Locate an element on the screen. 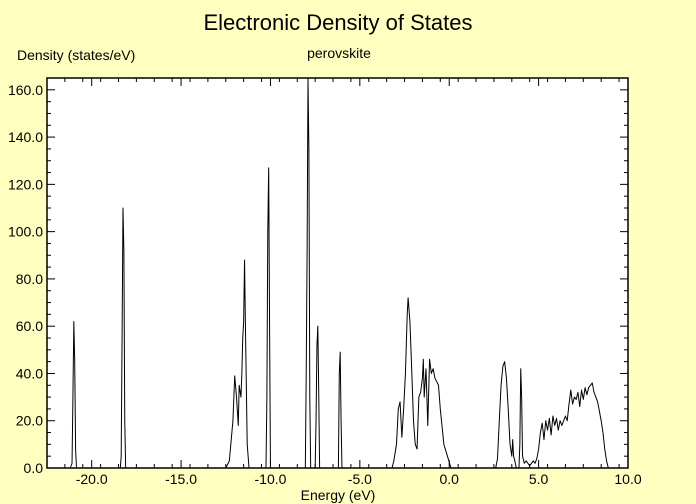  y-tick-label: 60.0 is located at coordinates (29, 326).